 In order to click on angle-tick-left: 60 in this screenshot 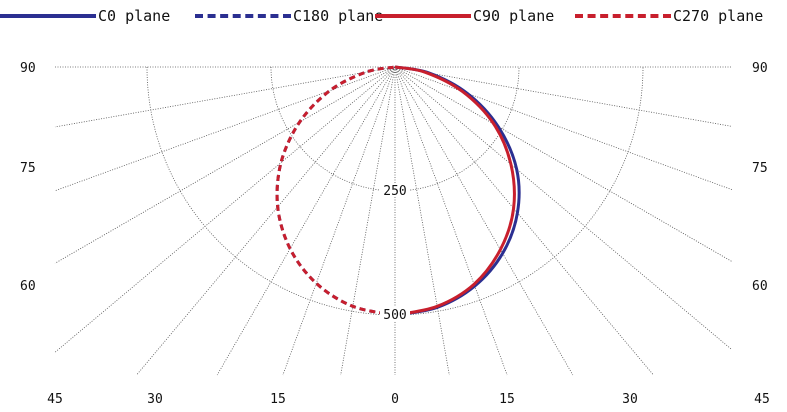, I will do `click(28, 286)`.